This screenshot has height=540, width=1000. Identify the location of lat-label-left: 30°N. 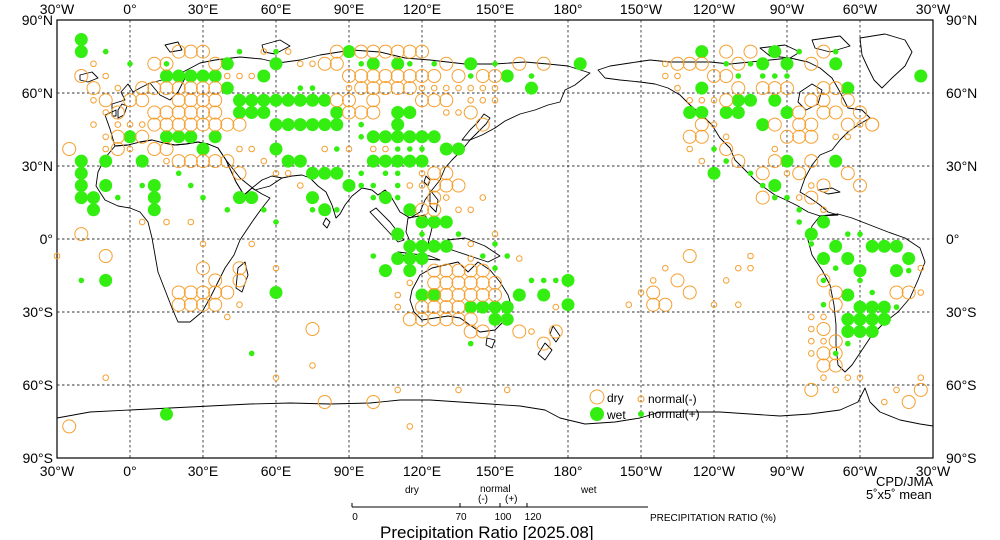
(37, 166).